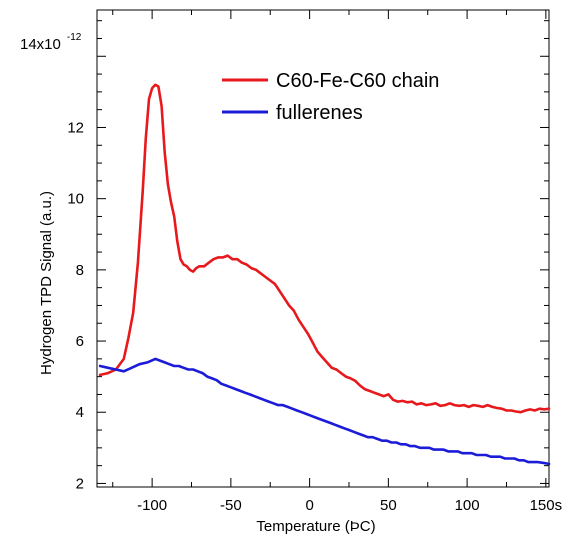  Describe the element at coordinates (231, 505) in the screenshot. I see `x-tick-label: -50` at that location.